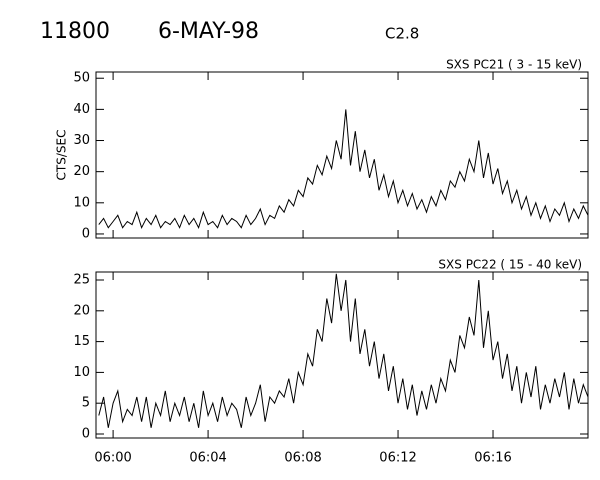 The image size is (600, 480). I want to click on y-tick-label: 30, so click(81, 140).